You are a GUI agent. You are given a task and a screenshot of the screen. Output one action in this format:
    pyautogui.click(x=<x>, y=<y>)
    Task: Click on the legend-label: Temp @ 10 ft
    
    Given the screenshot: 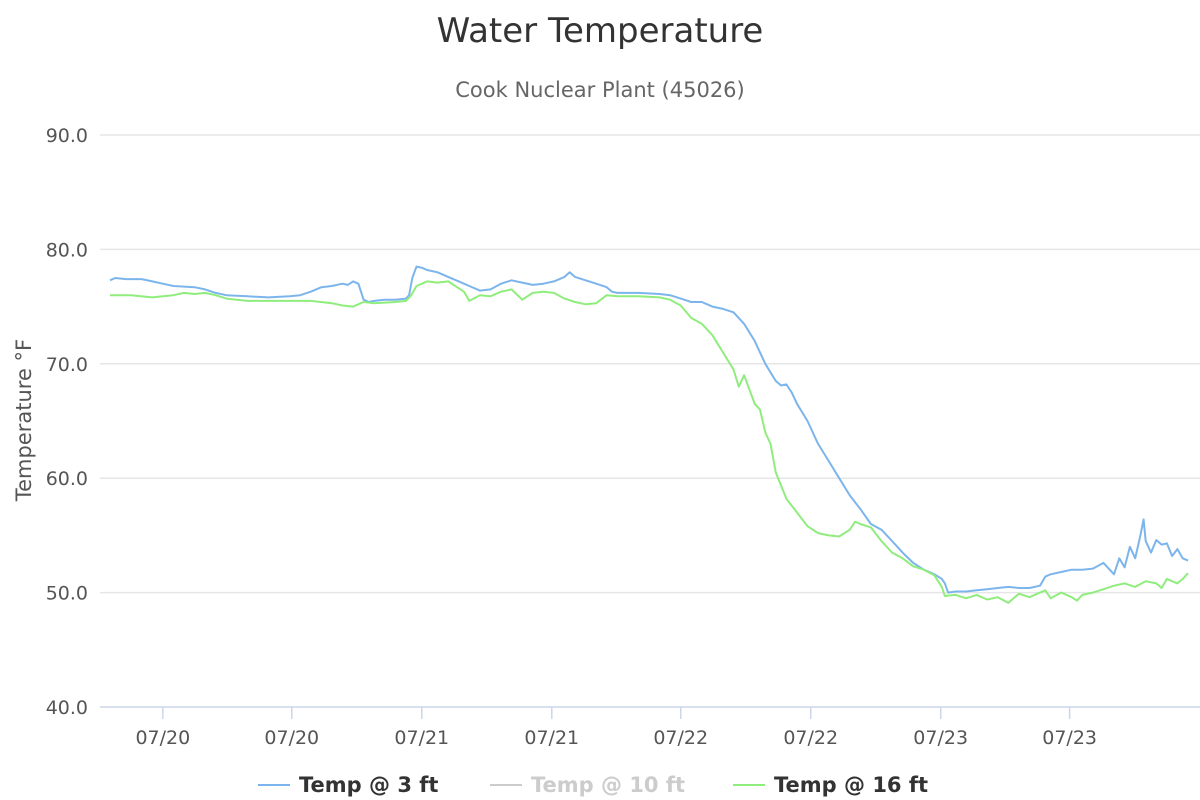 What is the action you would take?
    pyautogui.click(x=608, y=785)
    